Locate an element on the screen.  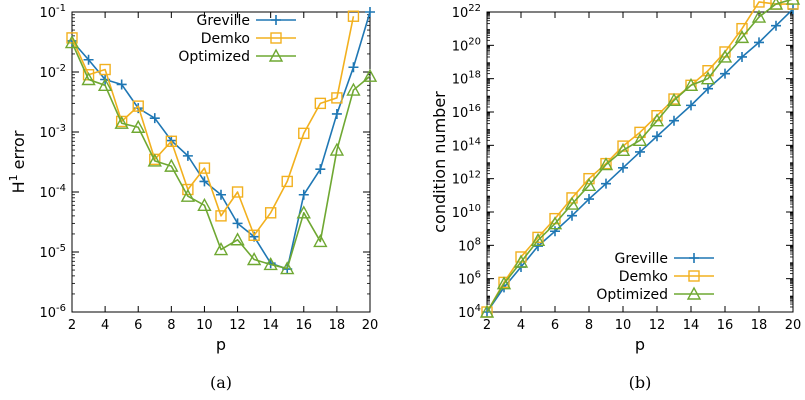
legend-label: Greville is located at coordinates (223, 21).